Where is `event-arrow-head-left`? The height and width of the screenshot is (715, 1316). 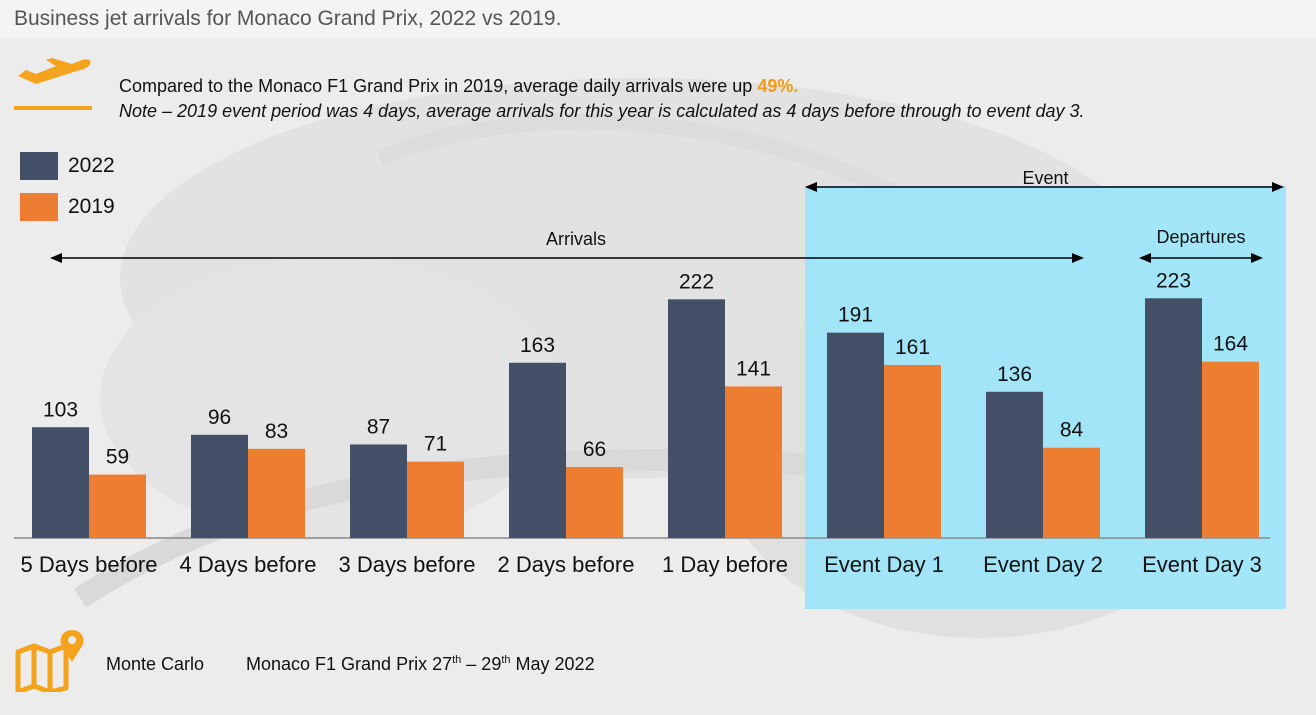 event-arrow-head-left is located at coordinates (811, 187).